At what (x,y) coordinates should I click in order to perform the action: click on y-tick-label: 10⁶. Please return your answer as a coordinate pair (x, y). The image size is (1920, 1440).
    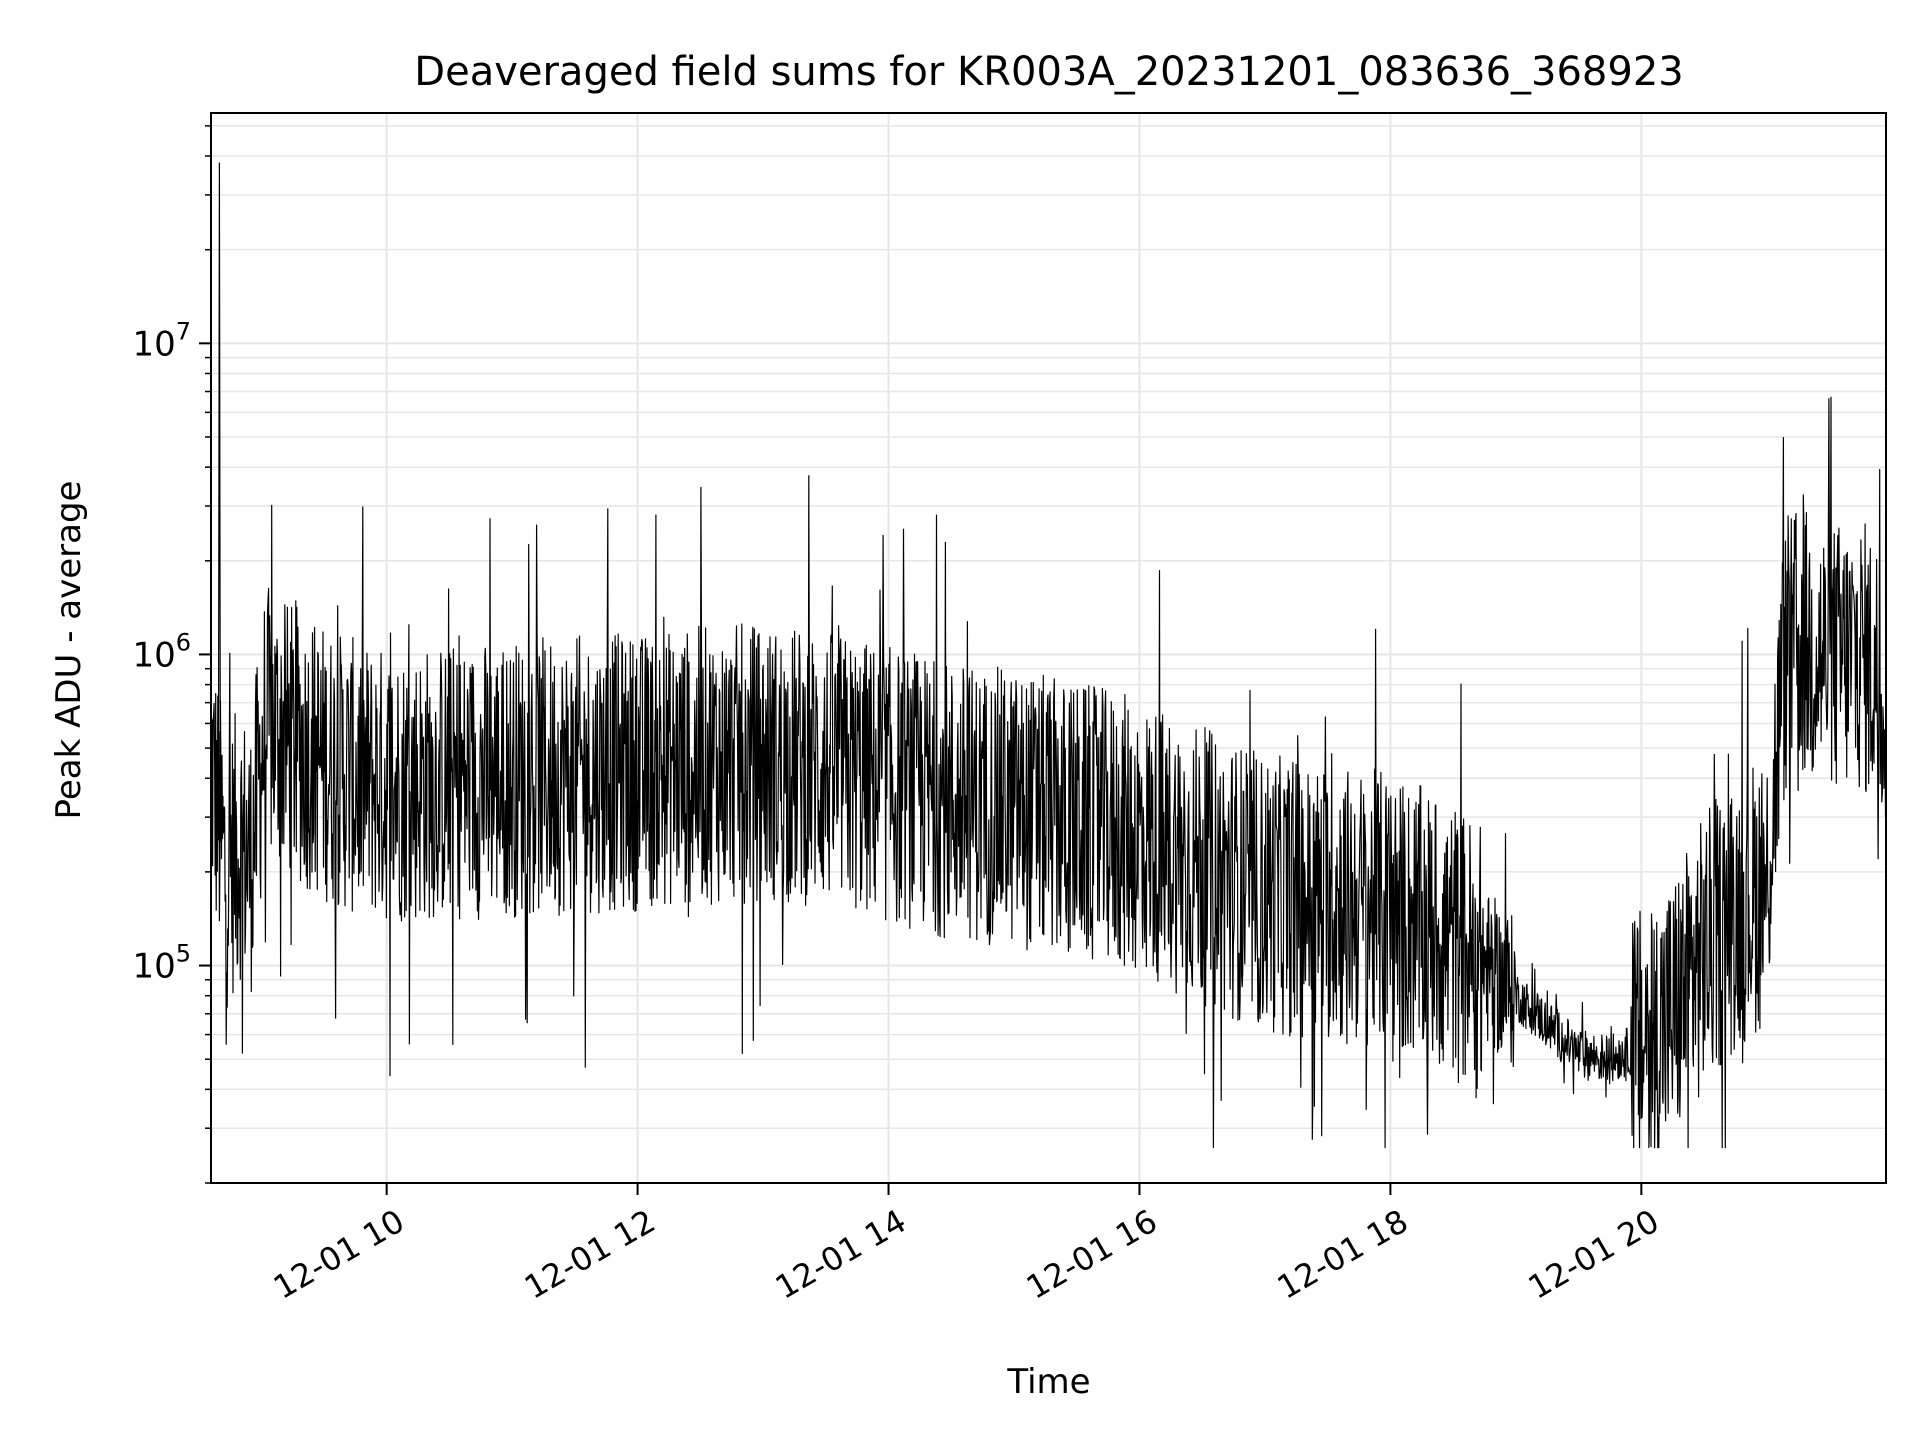
    Looking at the image, I should click on (161, 651).